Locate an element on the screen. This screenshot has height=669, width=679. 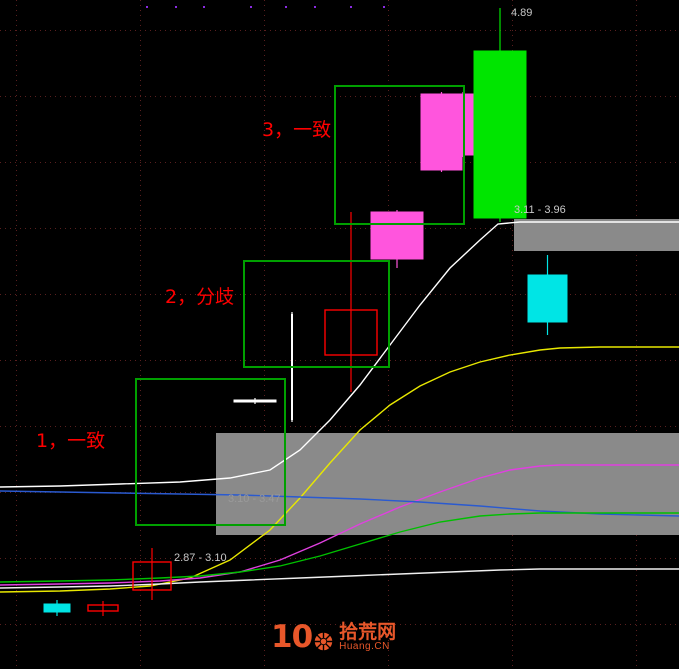
watermark-number: 10 is located at coordinates (292, 636).